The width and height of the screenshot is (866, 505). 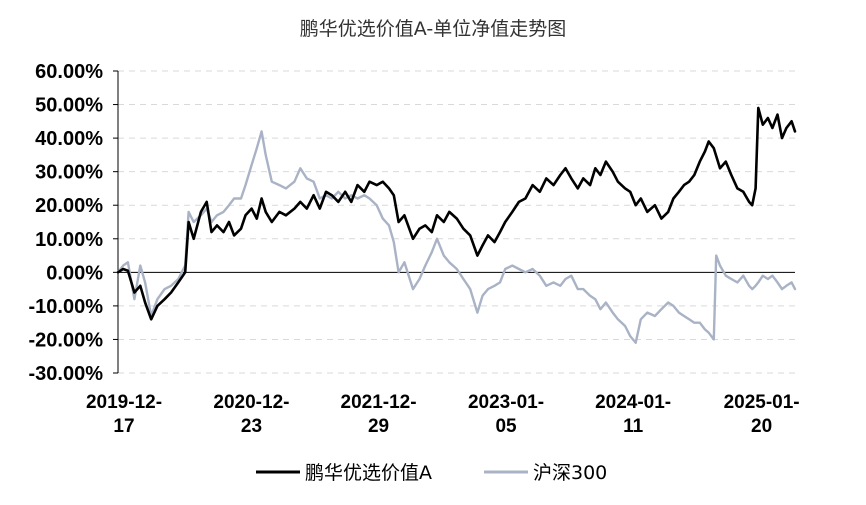 I want to click on y-tick-label: 20.00%, so click(x=69, y=206).